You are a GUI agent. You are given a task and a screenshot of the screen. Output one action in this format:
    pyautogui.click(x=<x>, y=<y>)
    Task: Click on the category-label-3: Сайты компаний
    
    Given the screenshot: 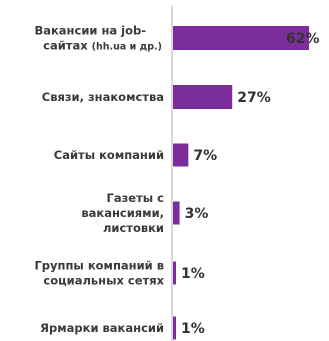 What is the action you would take?
    pyautogui.click(x=109, y=155)
    